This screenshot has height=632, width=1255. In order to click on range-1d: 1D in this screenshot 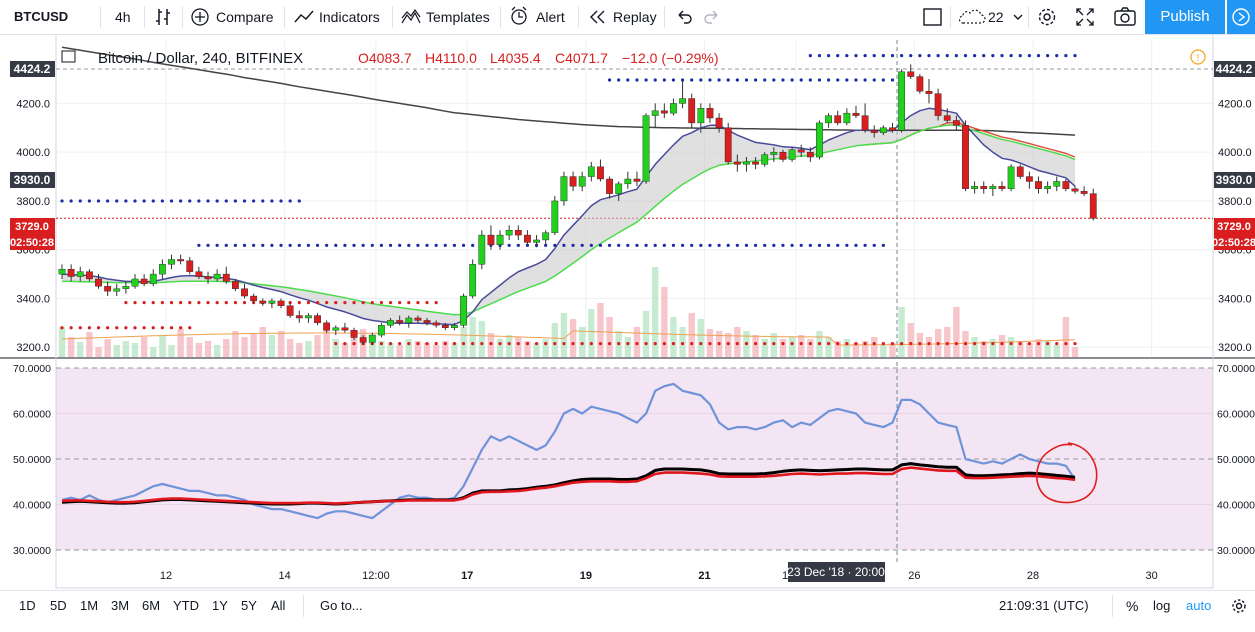, I will do `click(27, 605)`.